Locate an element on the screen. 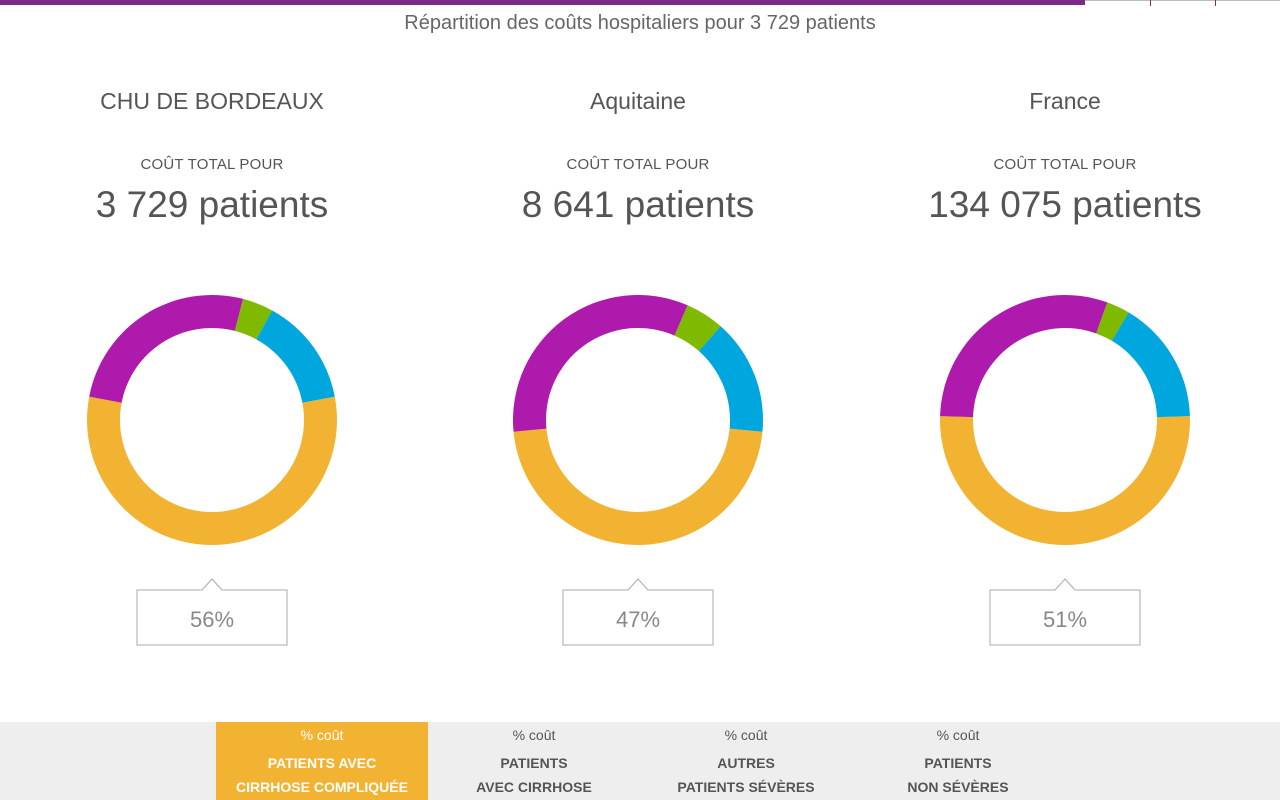  legend-label-line1: AUTRES is located at coordinates (746, 763).